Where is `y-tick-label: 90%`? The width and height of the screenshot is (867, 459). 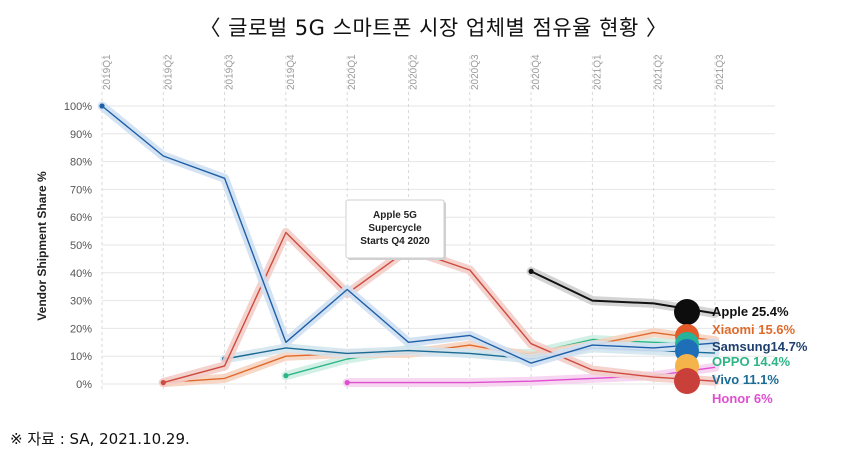 y-tick-label: 90% is located at coordinates (81, 135).